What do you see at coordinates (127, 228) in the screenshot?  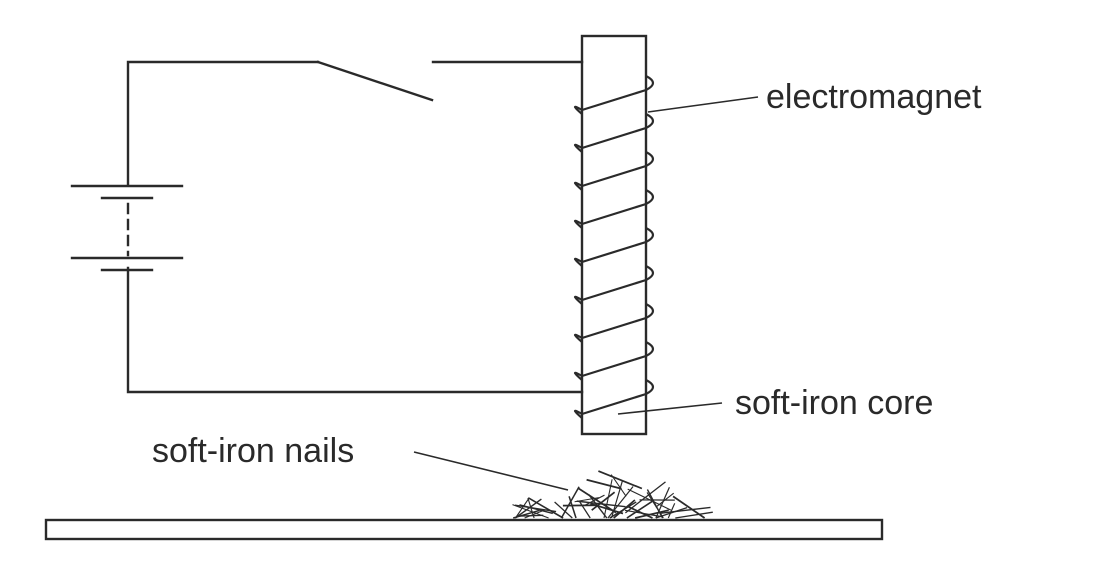 I see `battery` at bounding box center [127, 228].